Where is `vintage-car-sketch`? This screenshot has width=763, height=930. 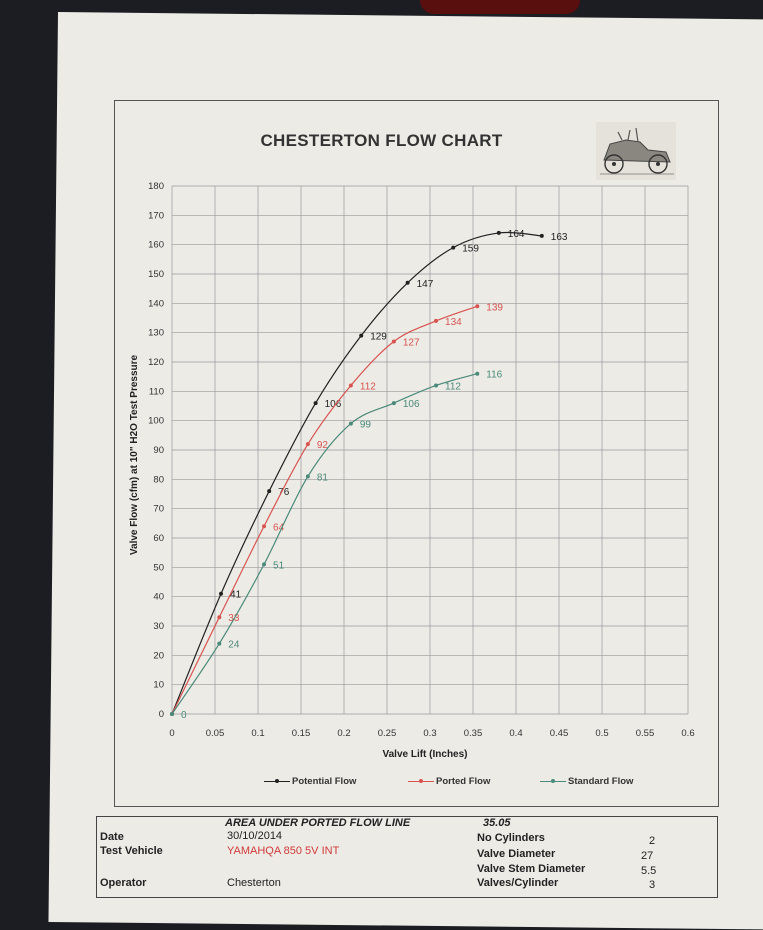
vintage-car-sketch is located at coordinates (636, 151).